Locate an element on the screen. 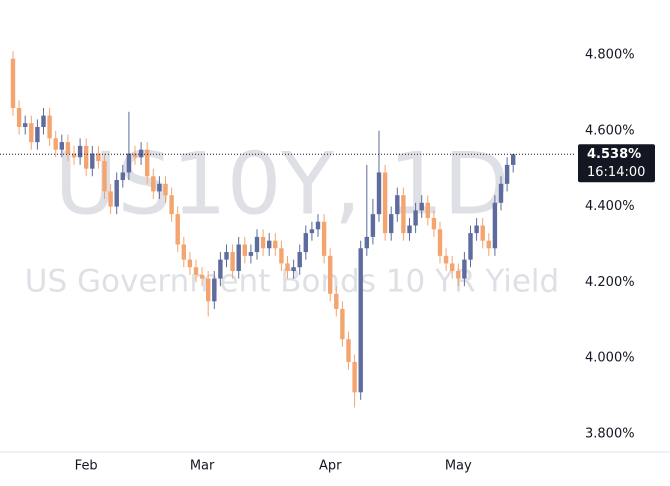  y-tick-label: 4.000% is located at coordinates (610, 358).